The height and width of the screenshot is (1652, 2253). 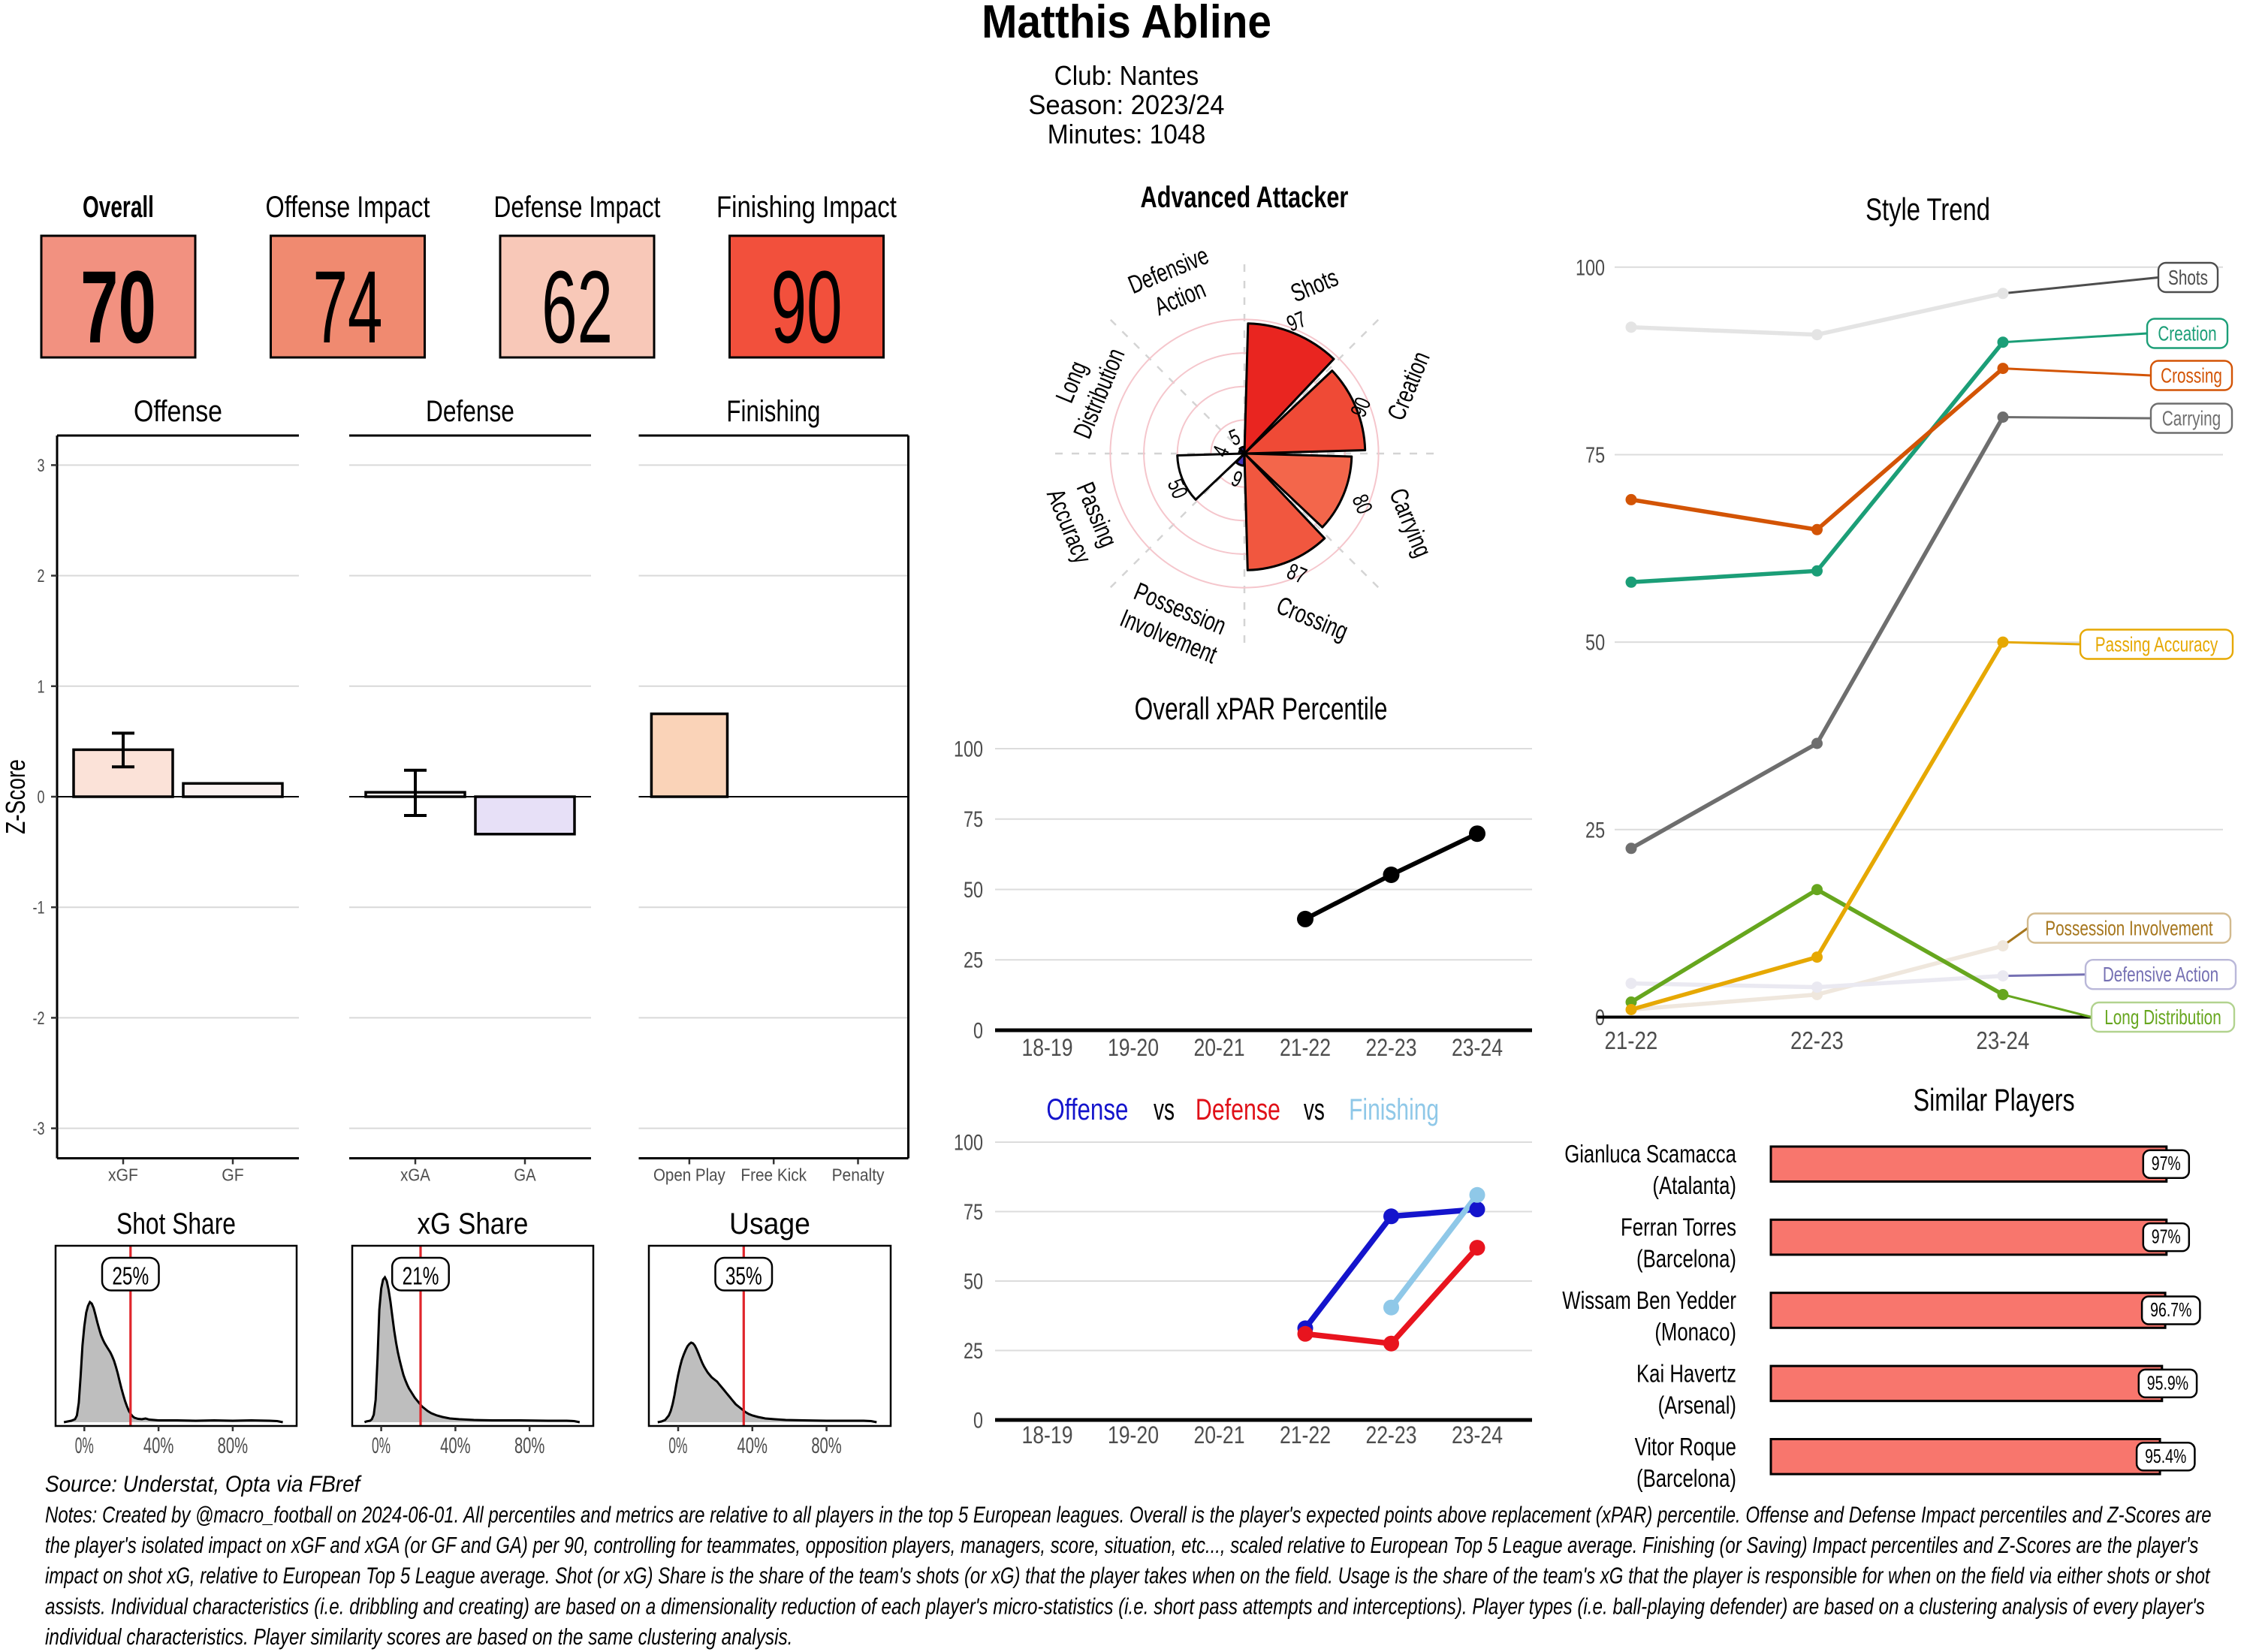 What do you see at coordinates (1126, 76) in the screenshot?
I see `svg-text: Club: Nantes` at bounding box center [1126, 76].